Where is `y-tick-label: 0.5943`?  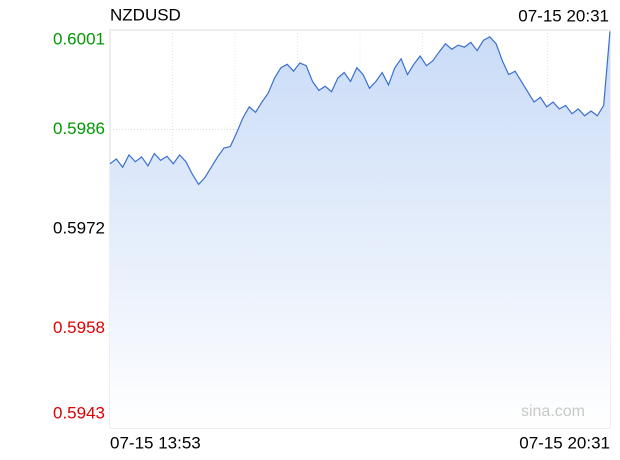 y-tick-label: 0.5943 is located at coordinates (79, 412).